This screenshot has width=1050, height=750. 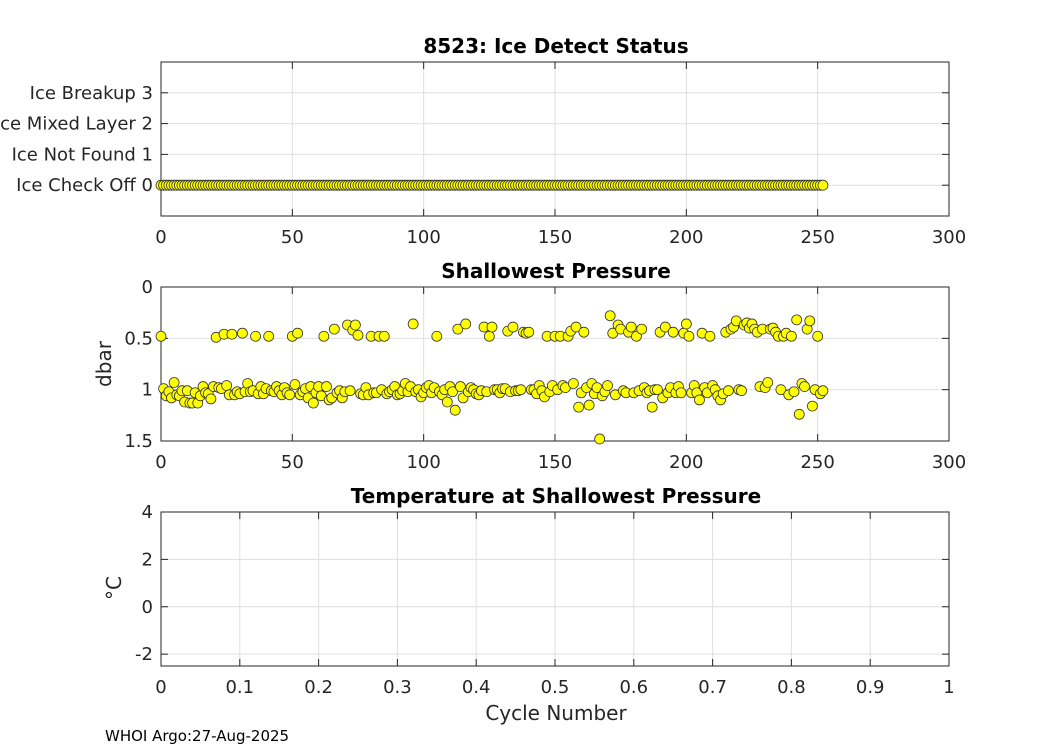 I want to click on pressure-ylabel: dbar, so click(x=104, y=363).